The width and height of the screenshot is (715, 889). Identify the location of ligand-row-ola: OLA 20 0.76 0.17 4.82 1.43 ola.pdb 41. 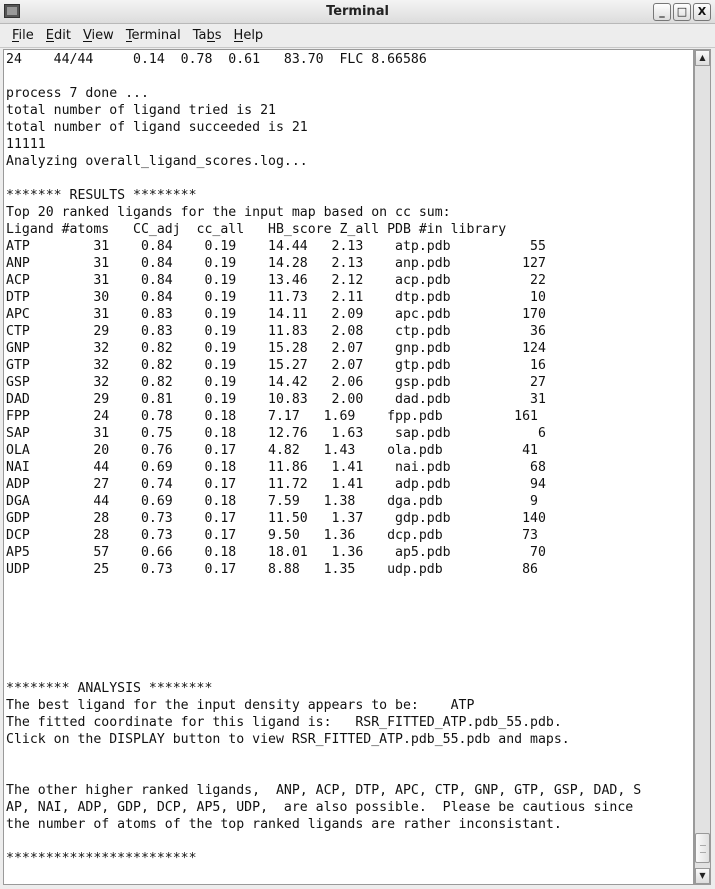
(272, 450).